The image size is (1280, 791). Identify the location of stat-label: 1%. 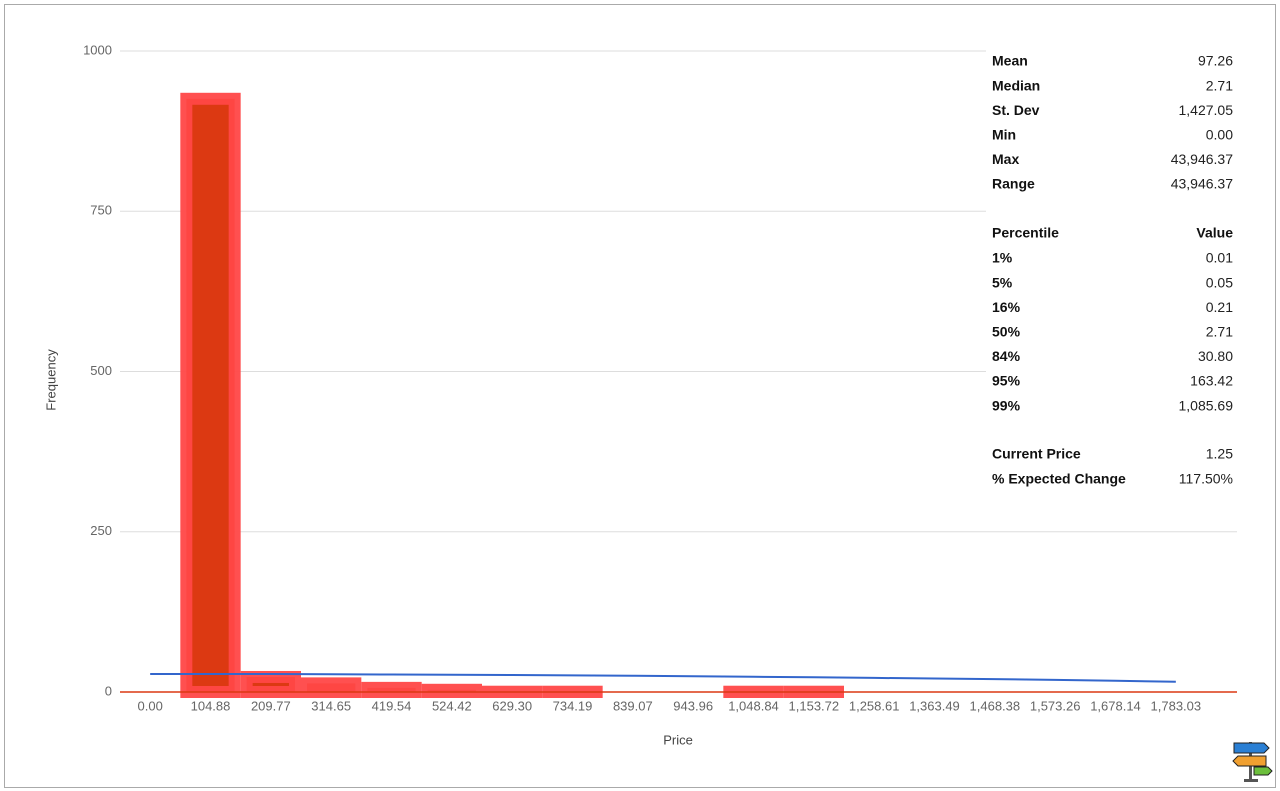
(1002, 258).